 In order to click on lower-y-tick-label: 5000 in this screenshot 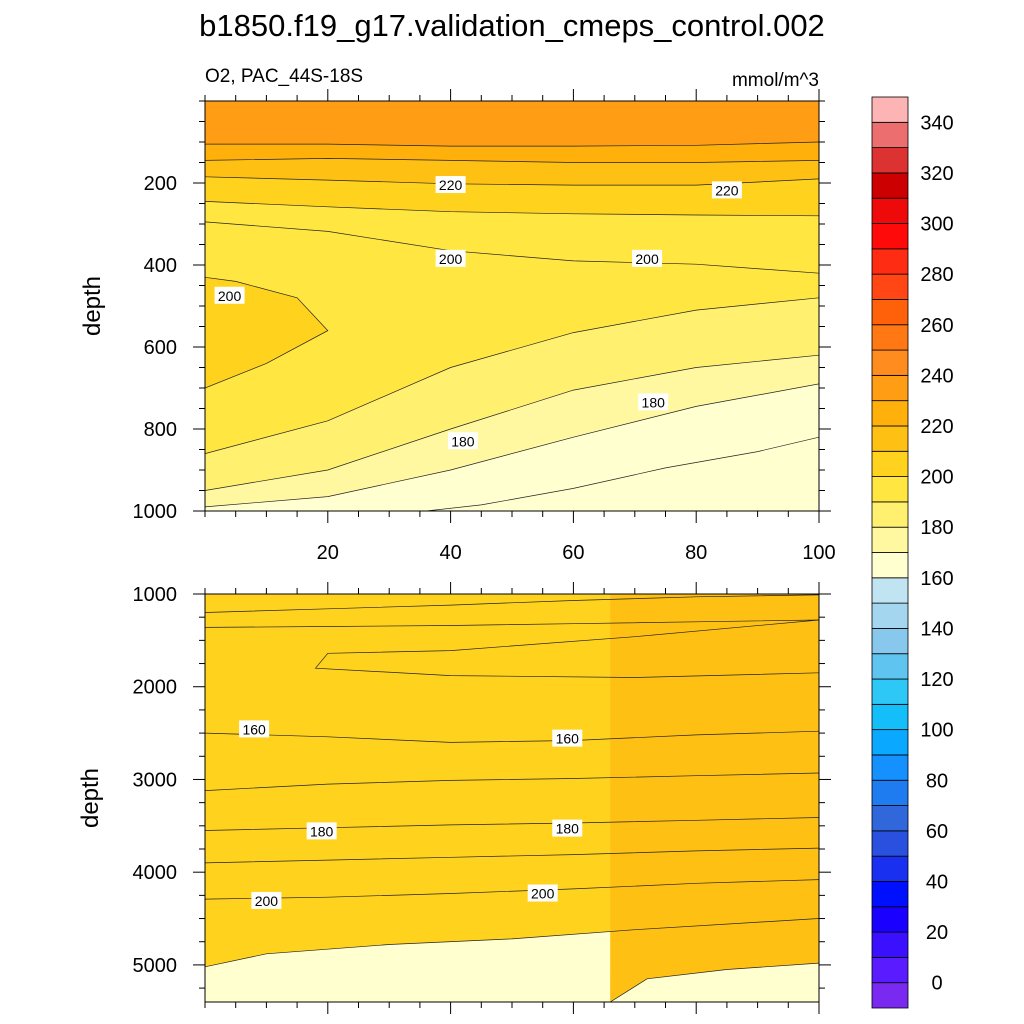, I will do `click(155, 966)`.